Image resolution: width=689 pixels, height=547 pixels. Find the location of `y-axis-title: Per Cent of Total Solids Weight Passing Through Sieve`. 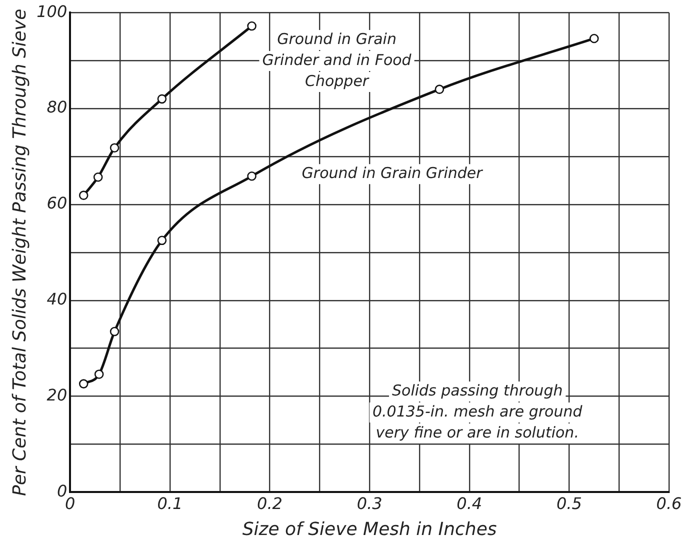

y-axis-title: Per Cent of Total Solids Weight Passing Through Sieve is located at coordinates (19, 252).